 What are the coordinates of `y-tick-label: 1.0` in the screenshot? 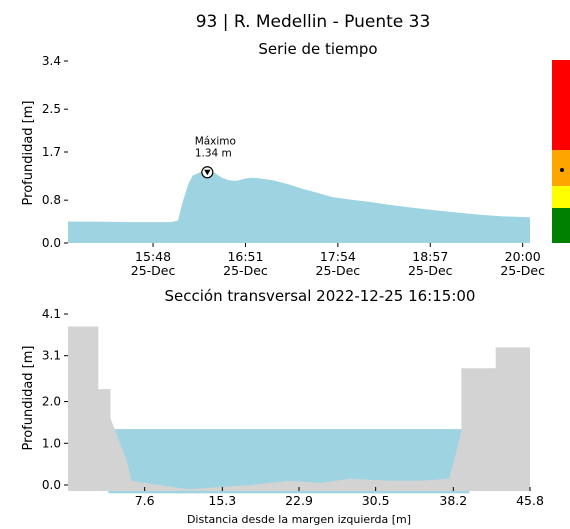 It's located at (51, 443).